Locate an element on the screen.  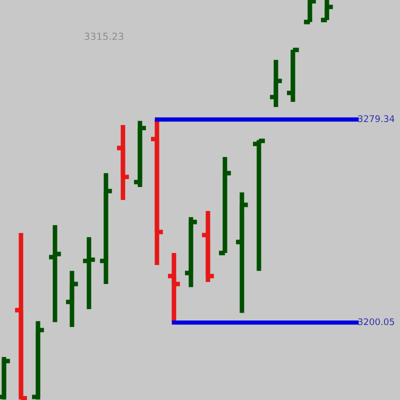
ref-line-label: 3200.05 is located at coordinates (376, 322).